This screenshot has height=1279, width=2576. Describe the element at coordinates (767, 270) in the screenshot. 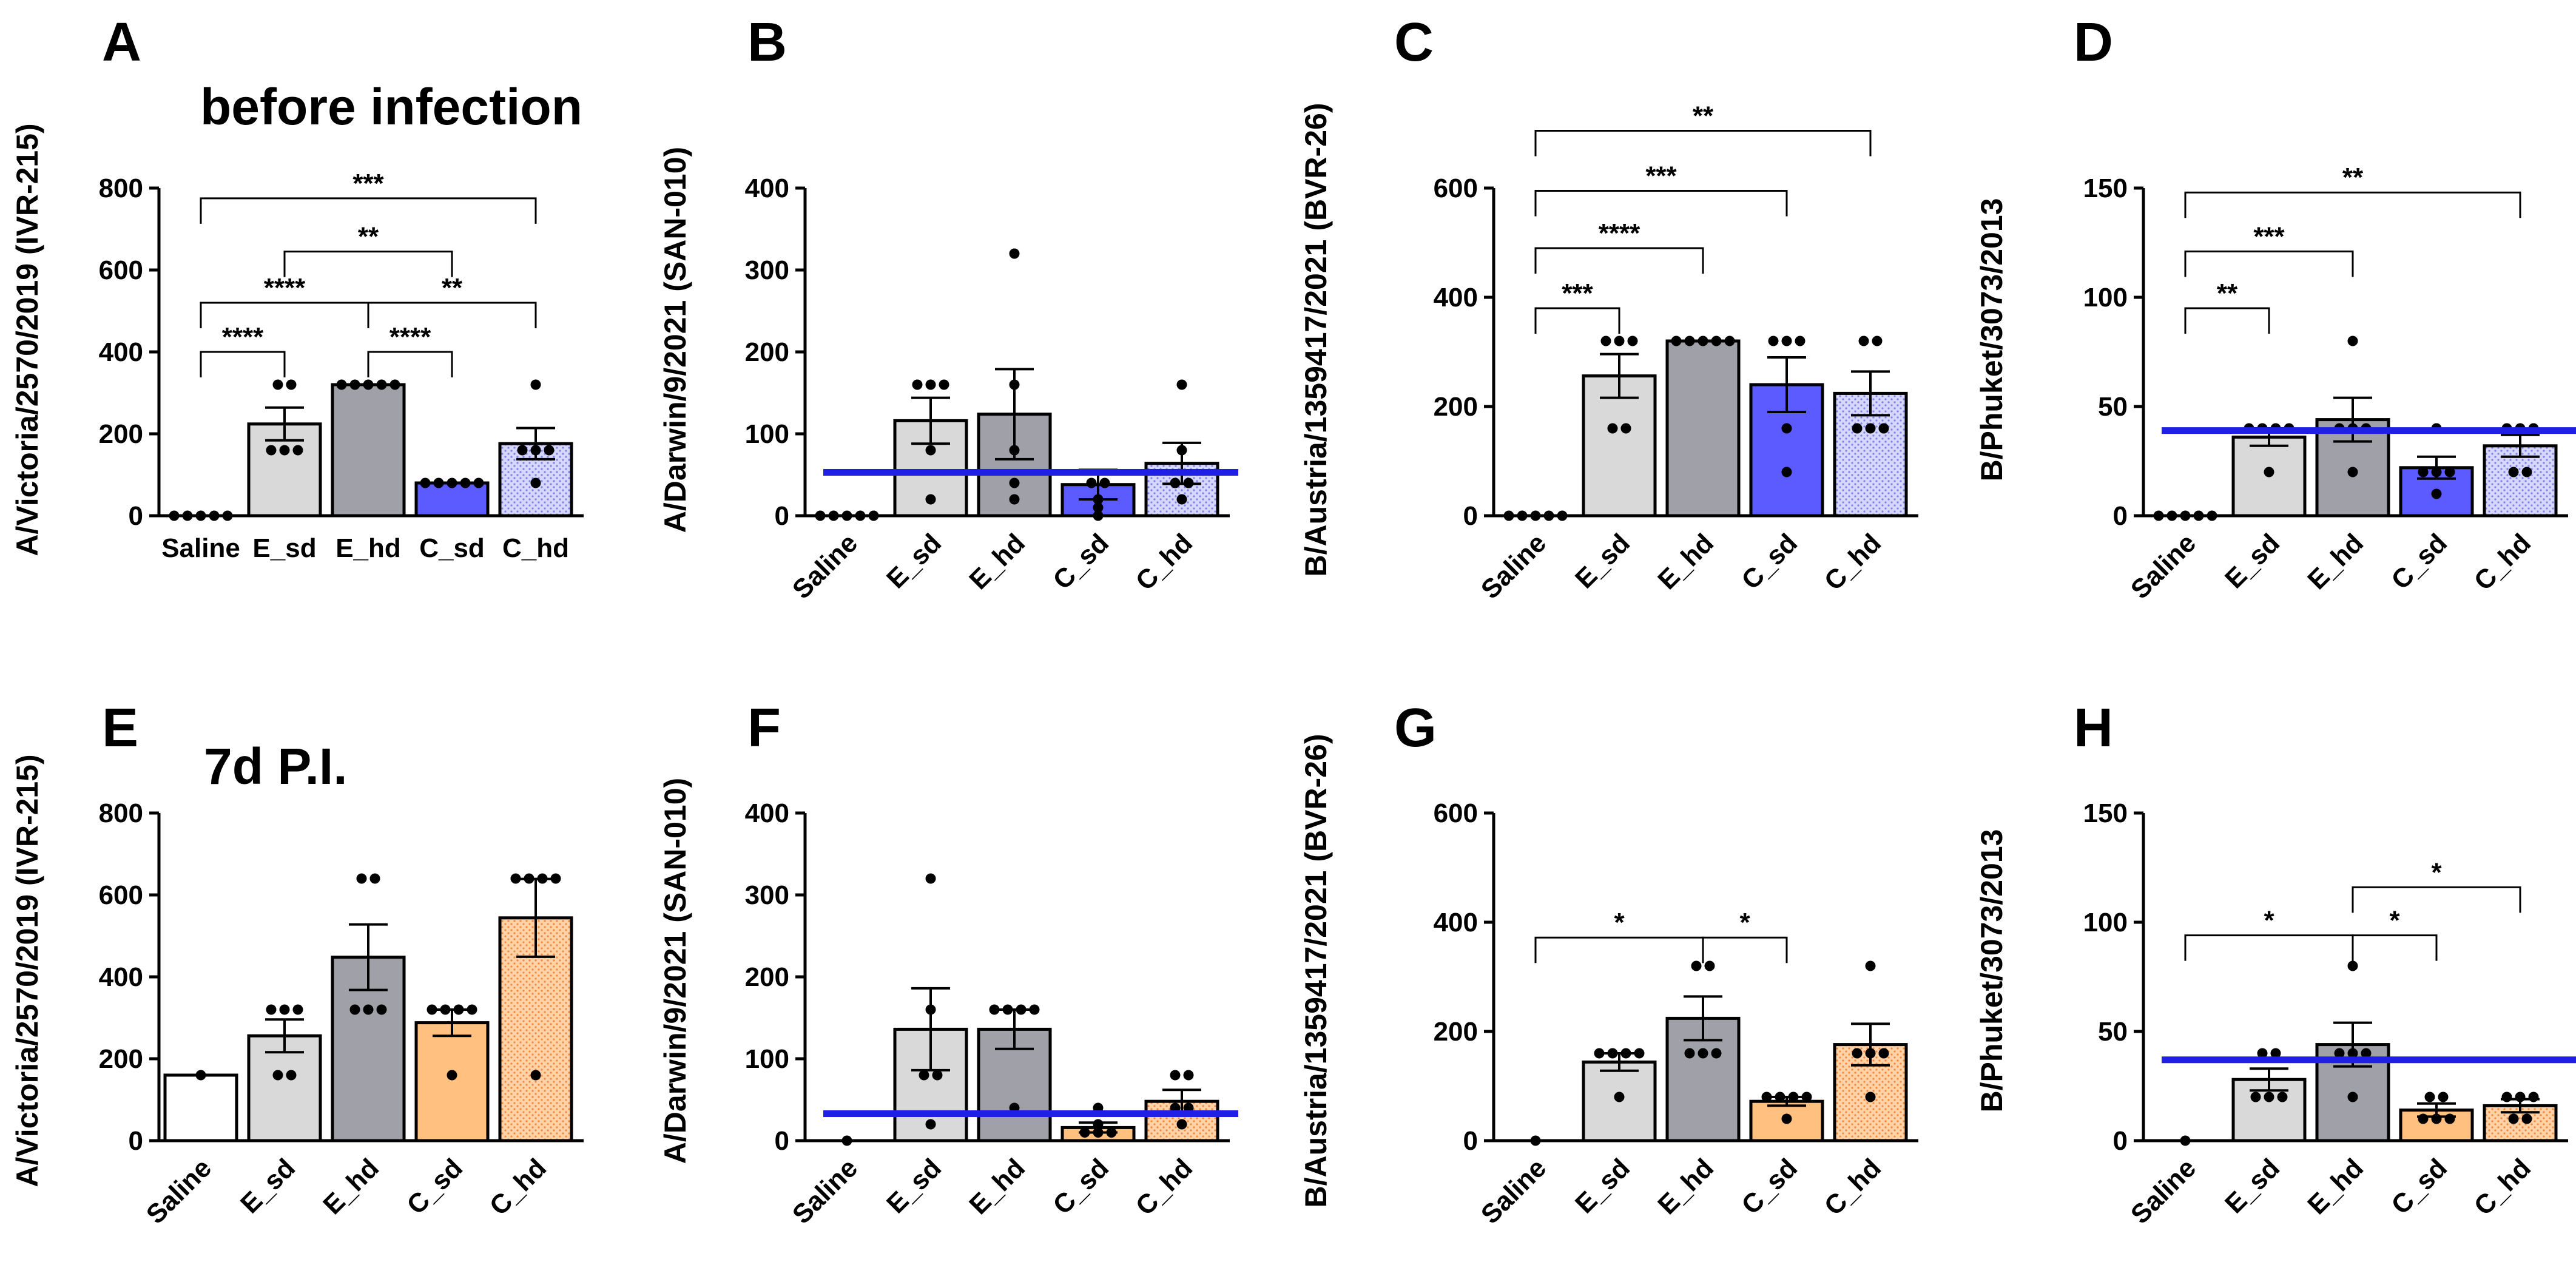

I see `y-tick-label: 300` at that location.